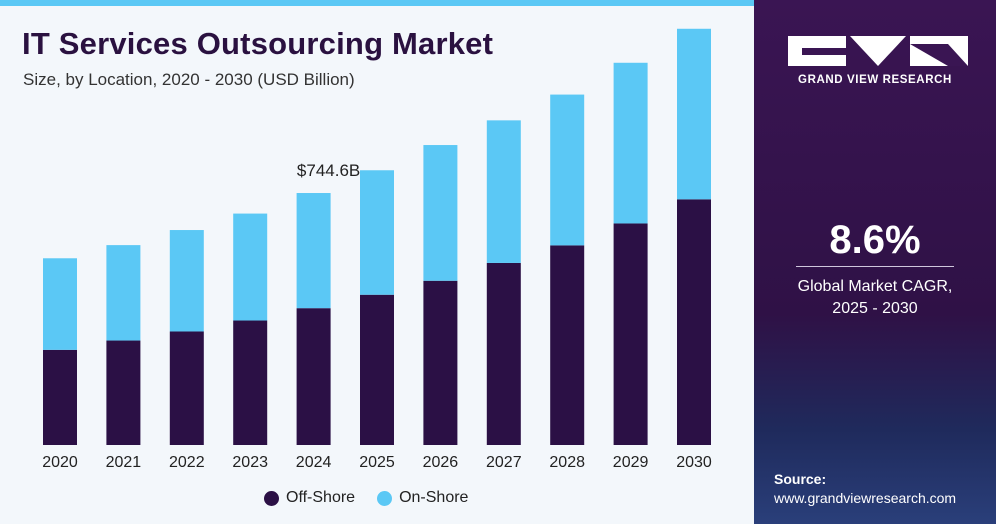 The width and height of the screenshot is (996, 524). I want to click on bar-off-shore-2021, so click(123, 392).